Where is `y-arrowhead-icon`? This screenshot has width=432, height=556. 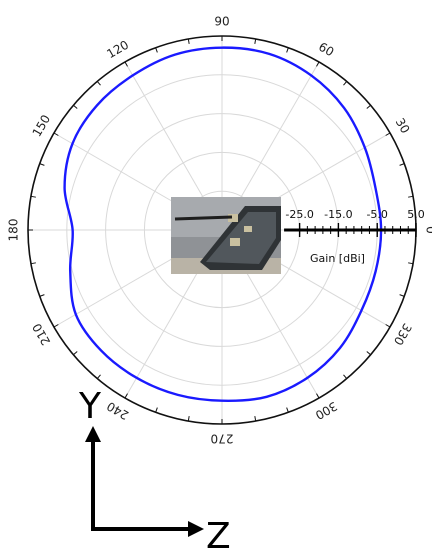 y-arrowhead-icon is located at coordinates (93, 434).